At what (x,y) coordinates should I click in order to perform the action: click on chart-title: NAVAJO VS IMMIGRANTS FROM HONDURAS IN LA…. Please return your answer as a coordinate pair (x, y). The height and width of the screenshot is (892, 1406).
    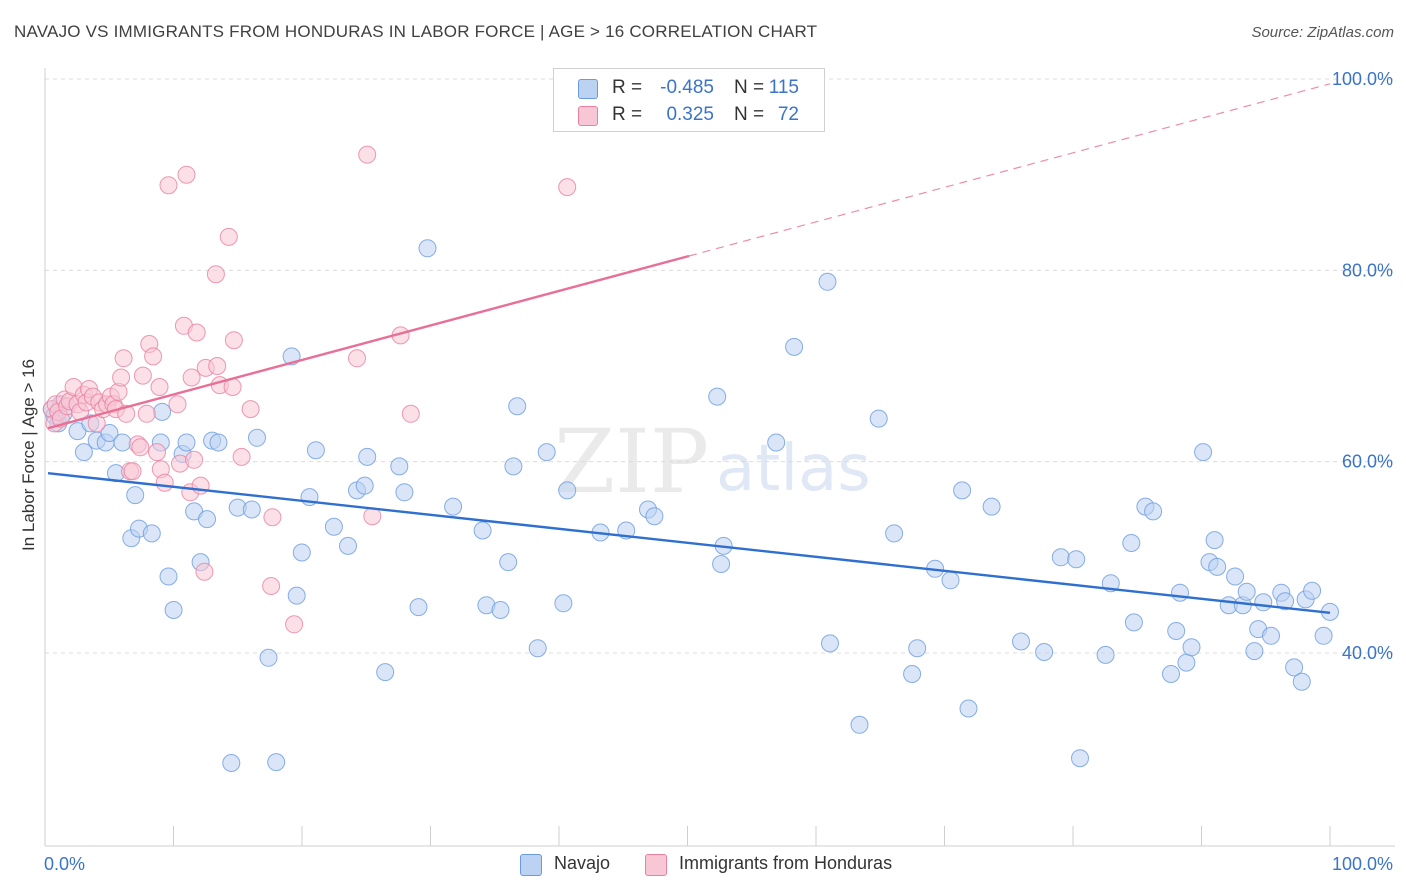
    Looking at the image, I should click on (416, 31).